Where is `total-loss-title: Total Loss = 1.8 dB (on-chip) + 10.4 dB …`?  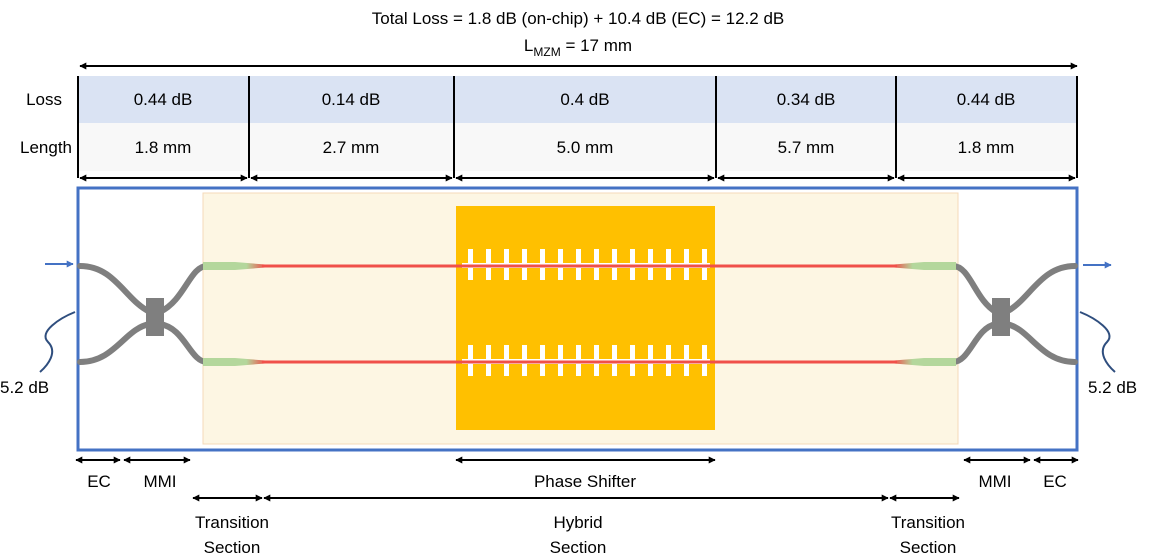
total-loss-title: Total Loss = 1.8 dB (on-chip) + 10.4 dB … is located at coordinates (578, 18).